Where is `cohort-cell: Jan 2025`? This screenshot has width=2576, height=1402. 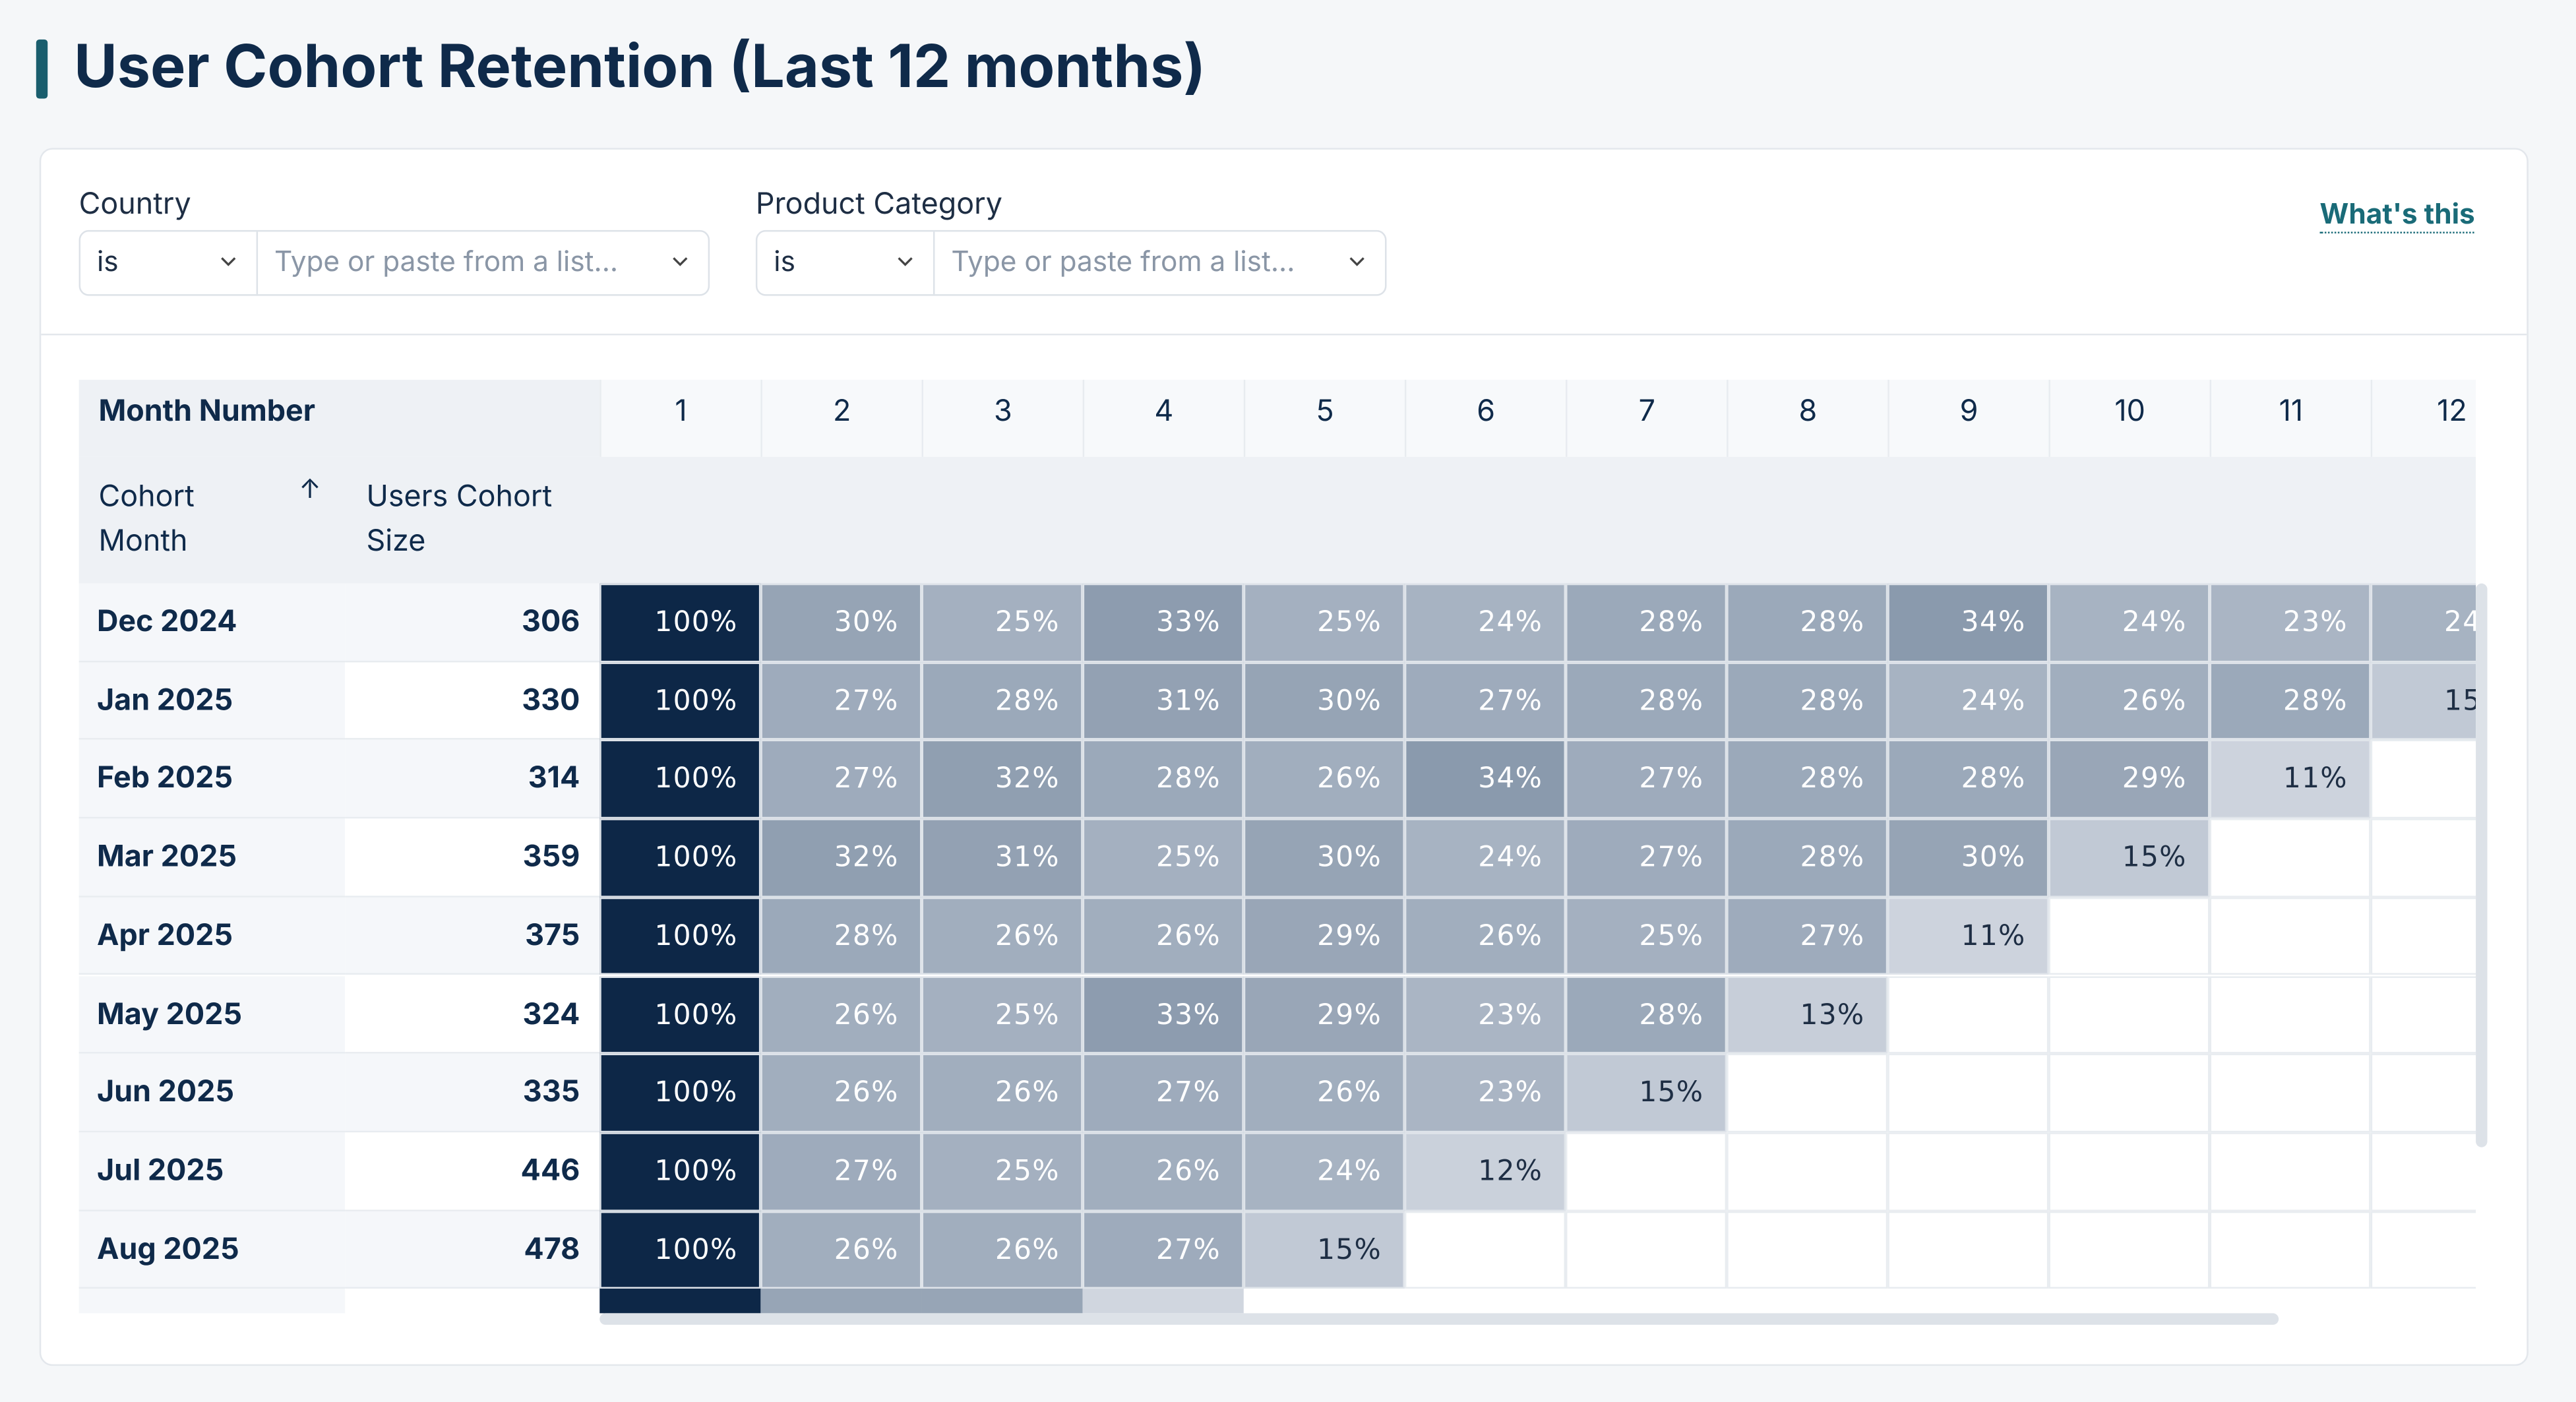 cohort-cell: Jan 2025 is located at coordinates (212, 701).